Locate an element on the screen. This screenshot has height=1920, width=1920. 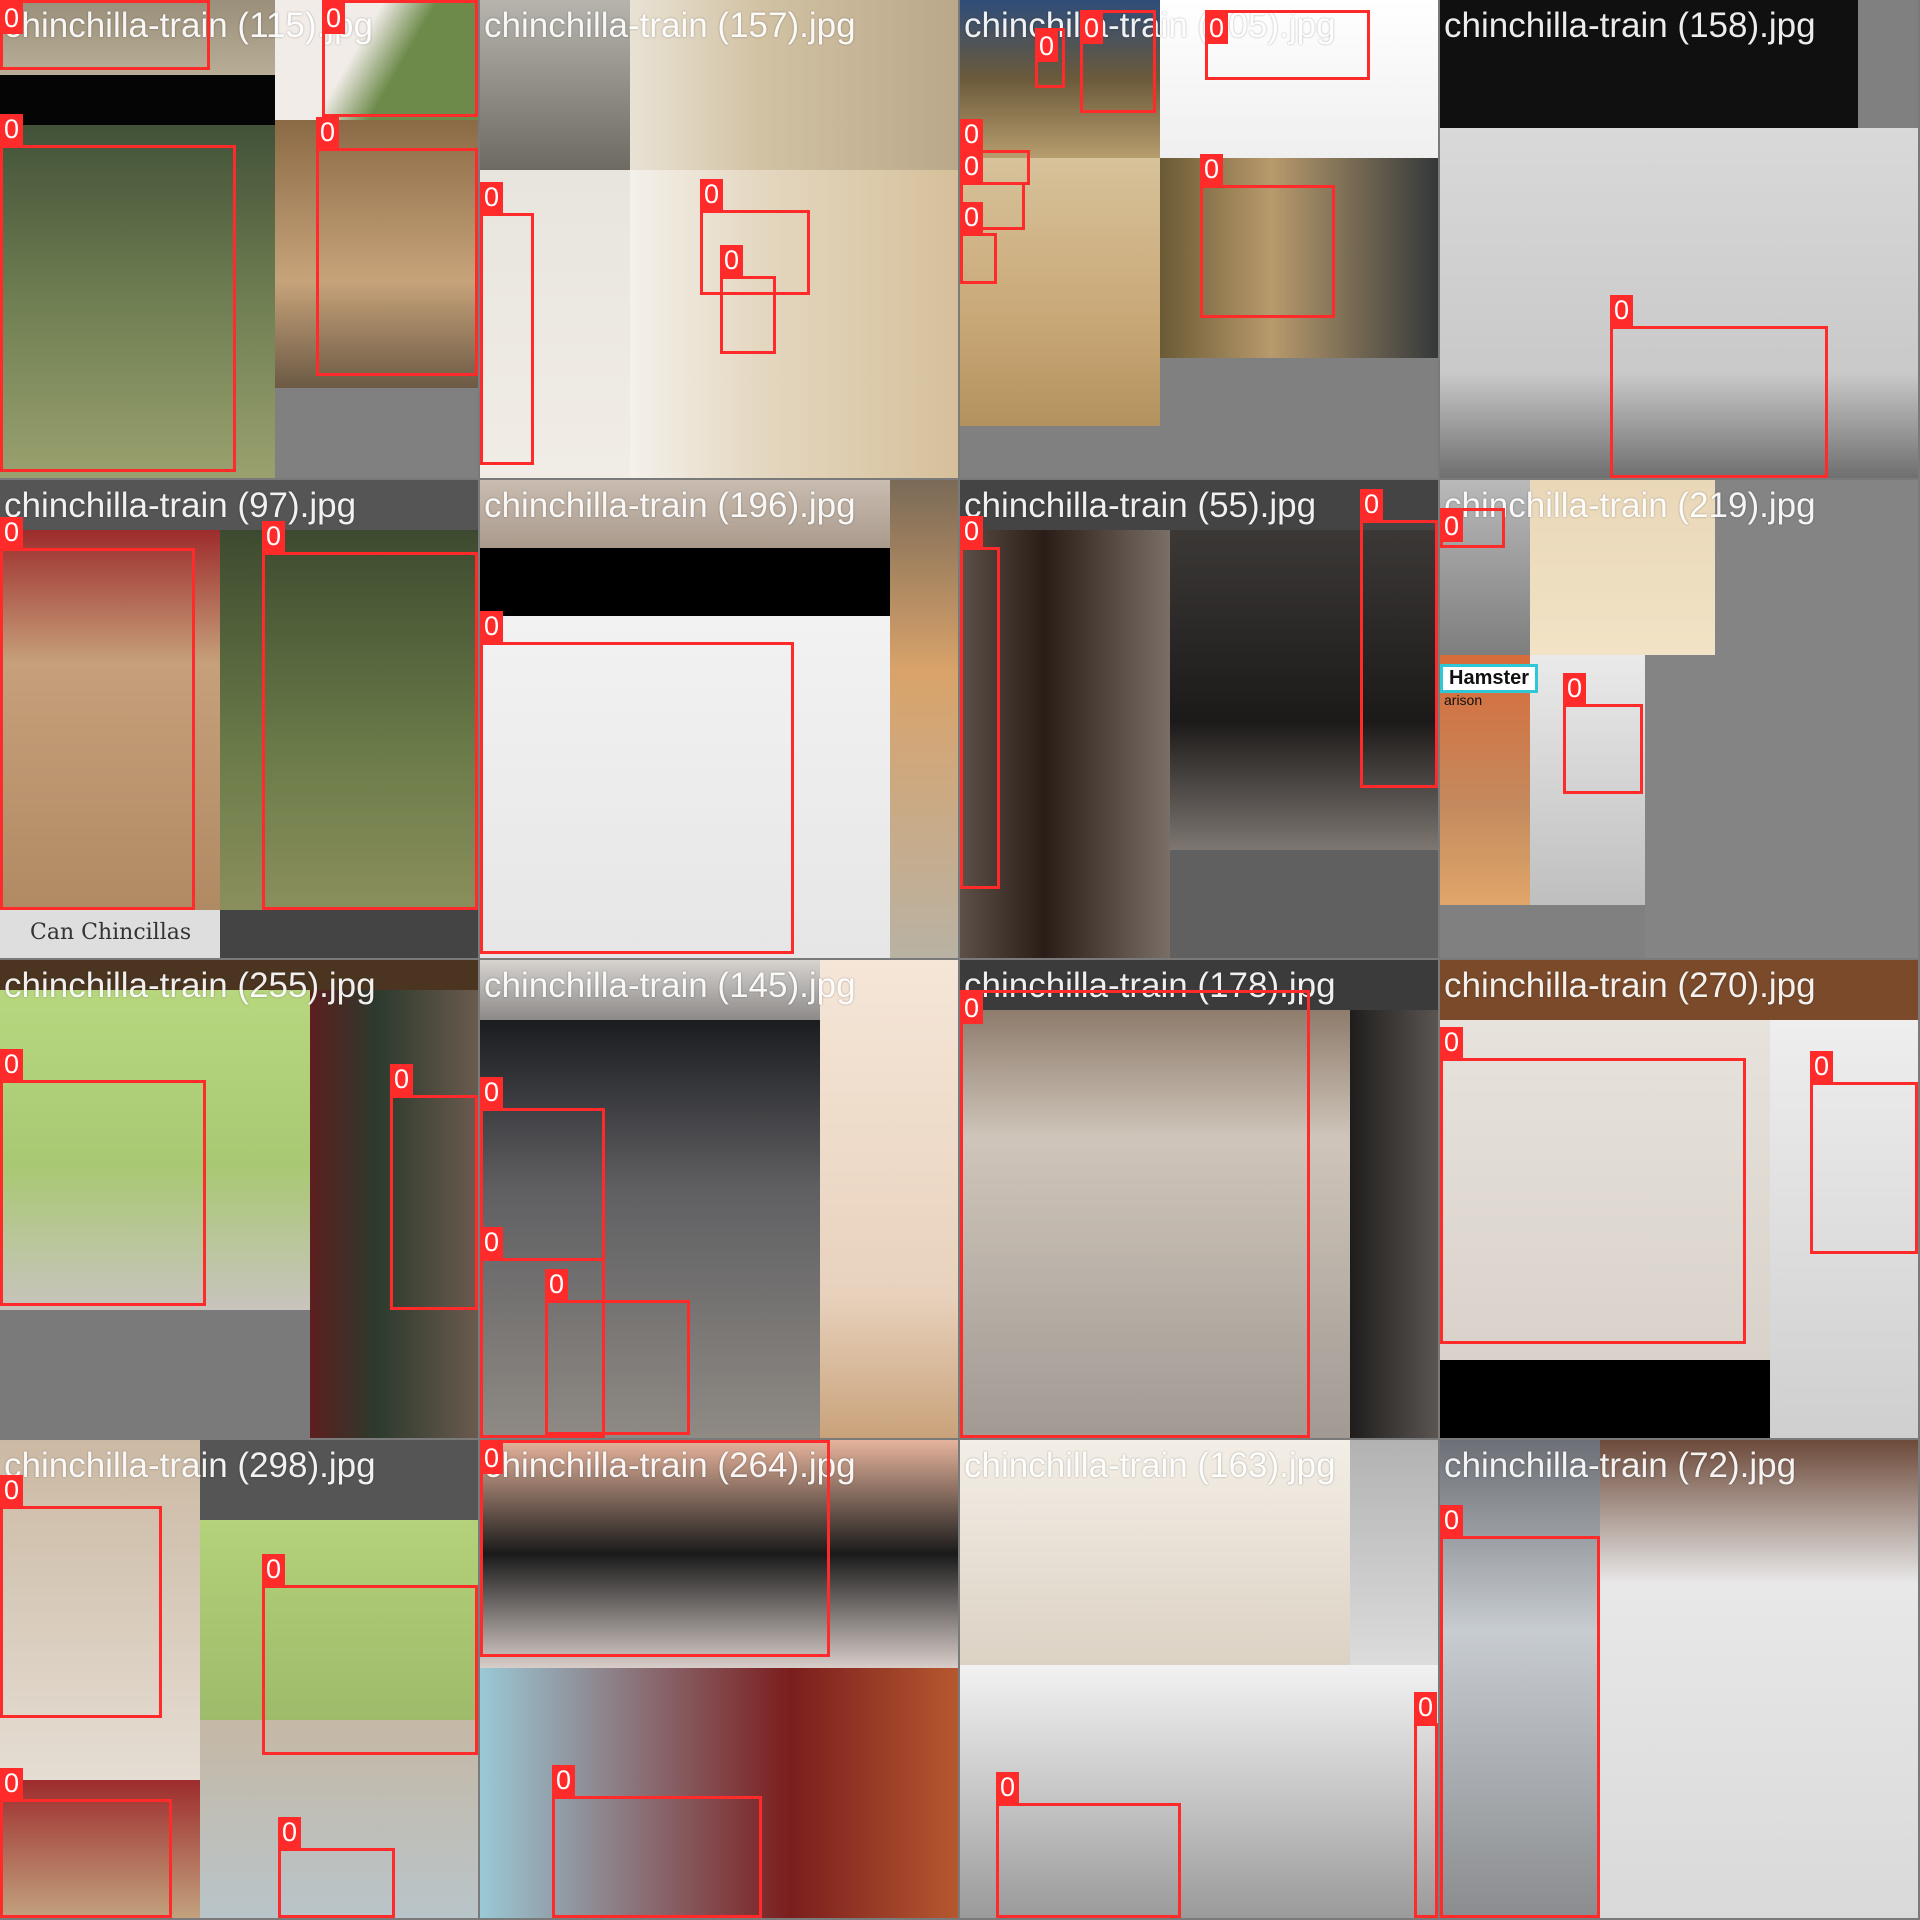
mosaic-tile: chinchilla-train (72).jpg 0 is located at coordinates (1679, 1679).